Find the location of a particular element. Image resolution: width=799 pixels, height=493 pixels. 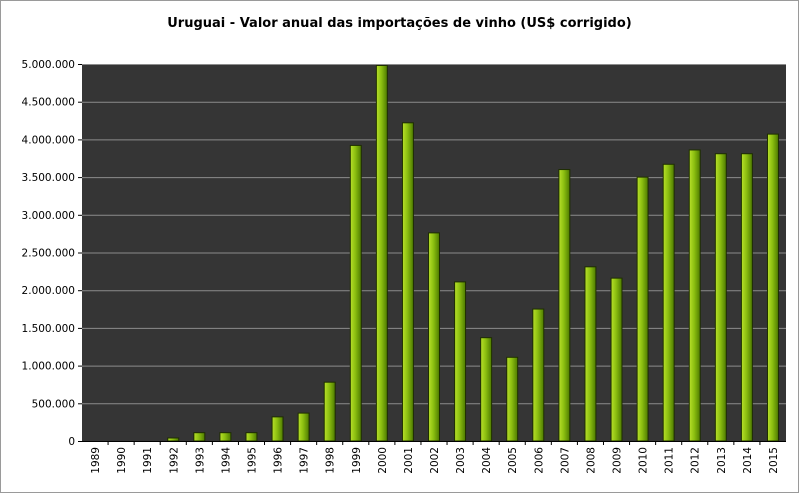

x-tick-label: 1998 is located at coordinates (331, 460).